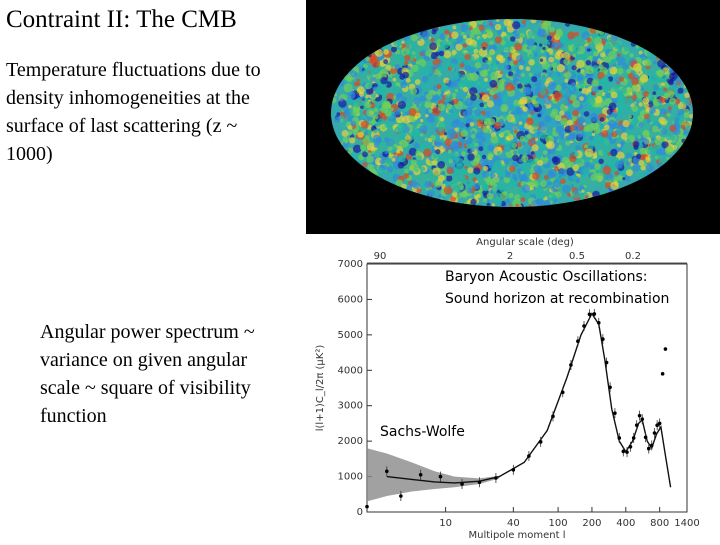 The image size is (720, 545). Describe the element at coordinates (625, 523) in the screenshot. I see `x-tick-label: 400` at that location.